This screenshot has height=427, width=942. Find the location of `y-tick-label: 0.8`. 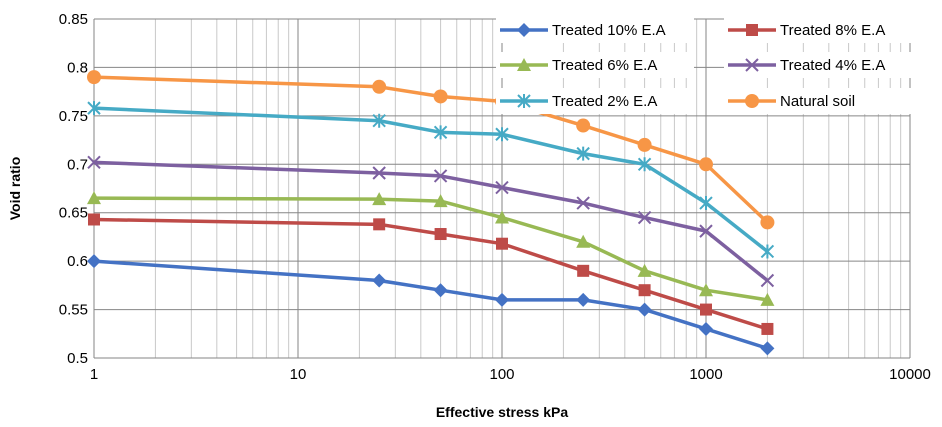

y-tick-label: 0.8 is located at coordinates (77, 67).